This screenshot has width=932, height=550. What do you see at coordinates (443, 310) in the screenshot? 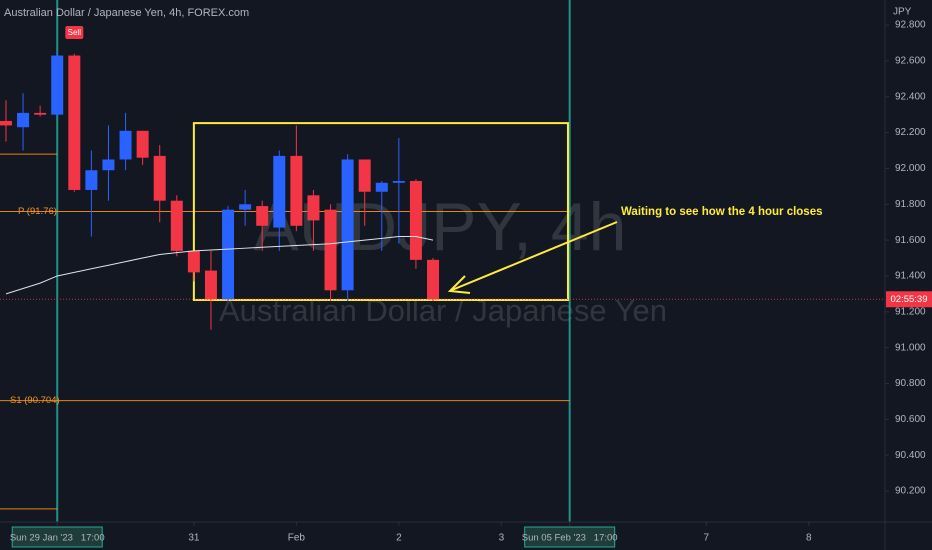
I see `watermark-subtitle: Australian Dollar / Japanese Yen` at bounding box center [443, 310].